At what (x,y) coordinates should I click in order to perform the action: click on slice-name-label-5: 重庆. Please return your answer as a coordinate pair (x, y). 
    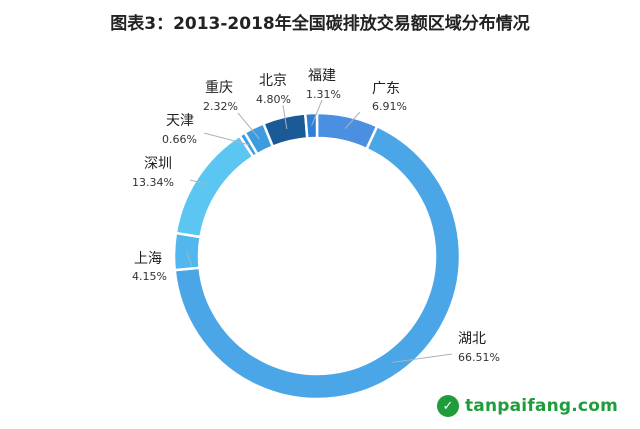
    Looking at the image, I should click on (219, 88).